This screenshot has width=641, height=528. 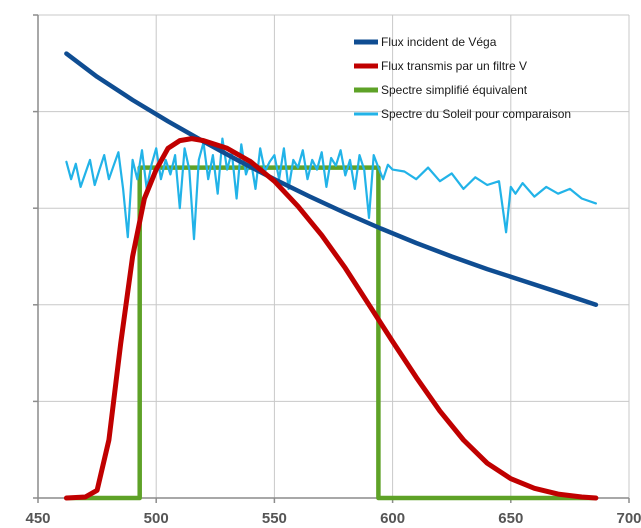 I want to click on x-tick-labels: 450 500 550 600 650 700, so click(x=333, y=518).